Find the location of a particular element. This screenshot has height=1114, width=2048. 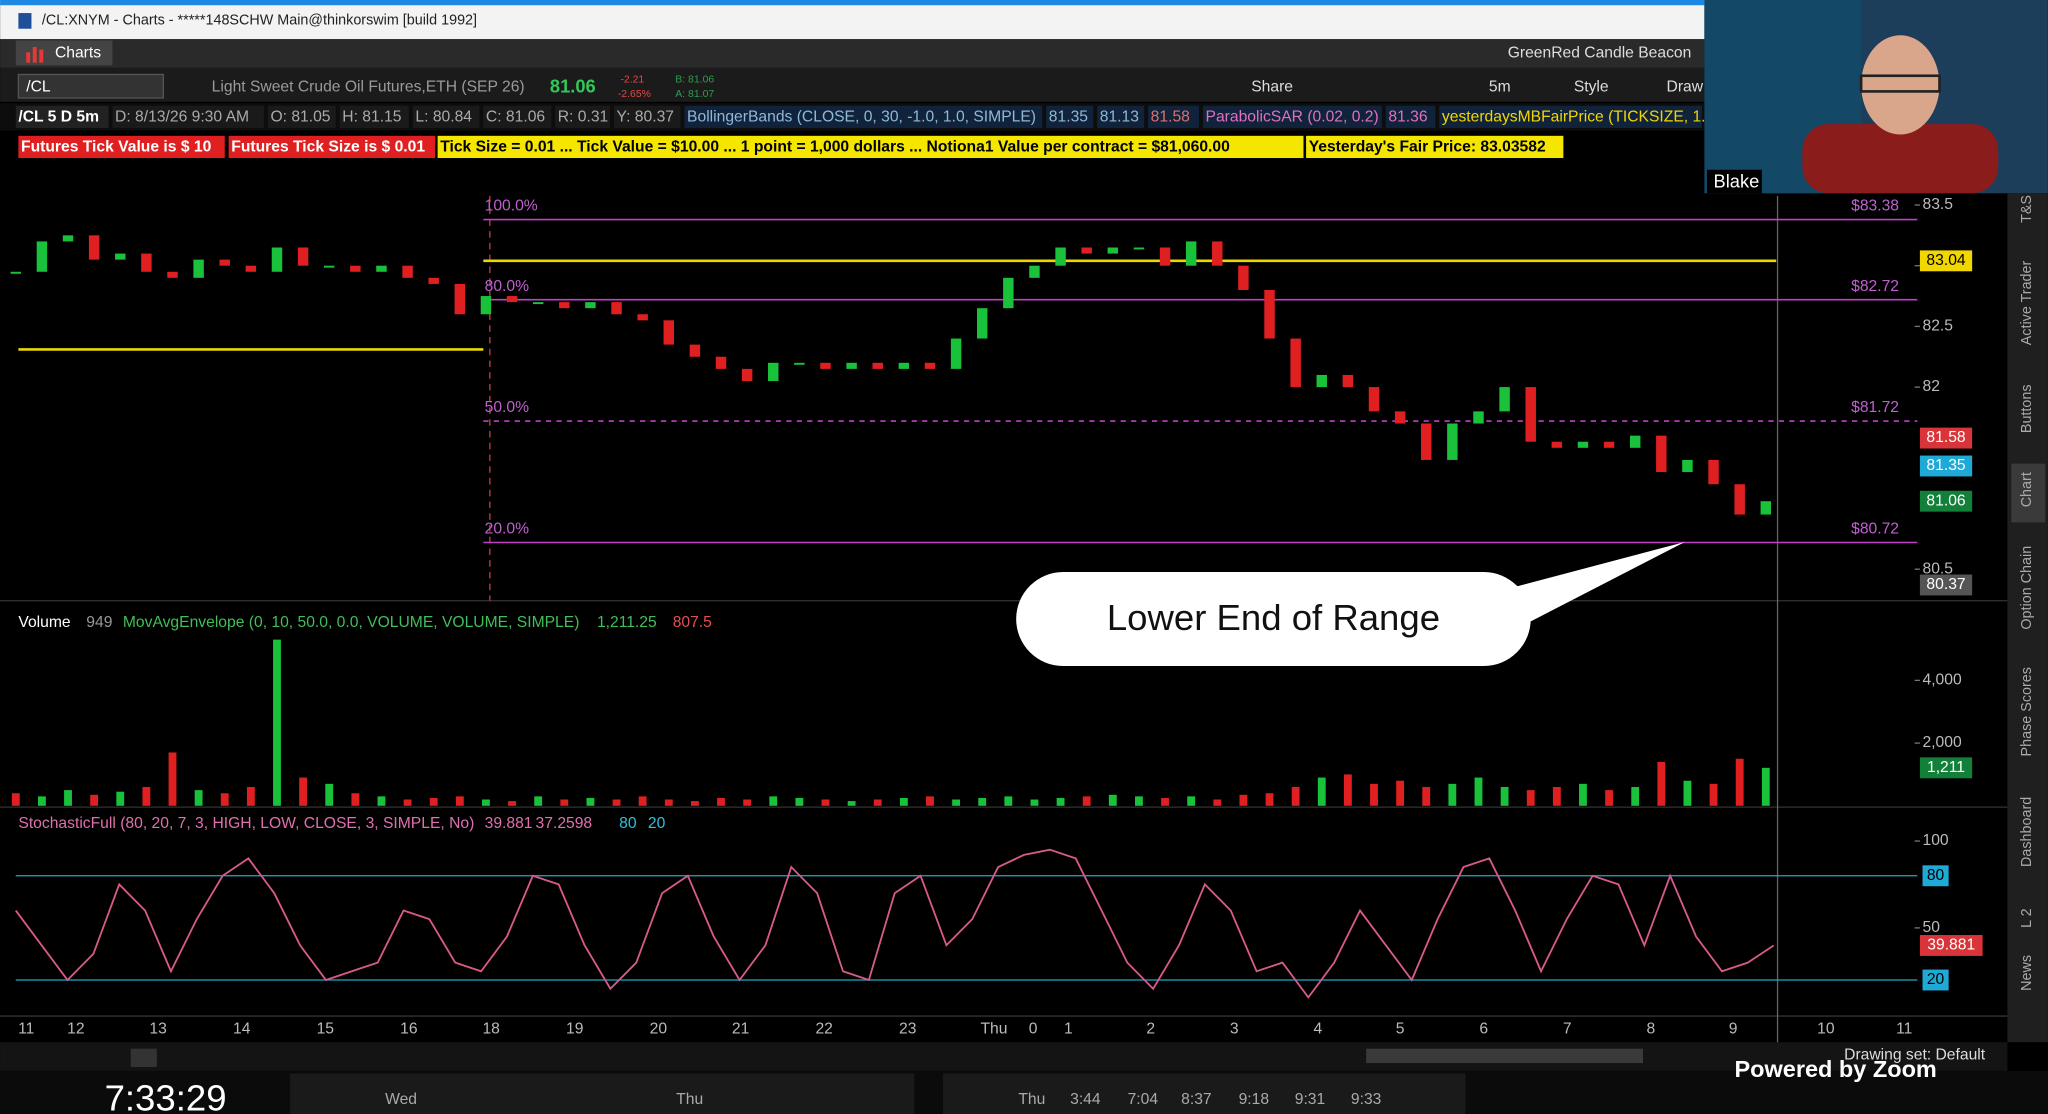

x-tick-label: 12 is located at coordinates (75, 1028).